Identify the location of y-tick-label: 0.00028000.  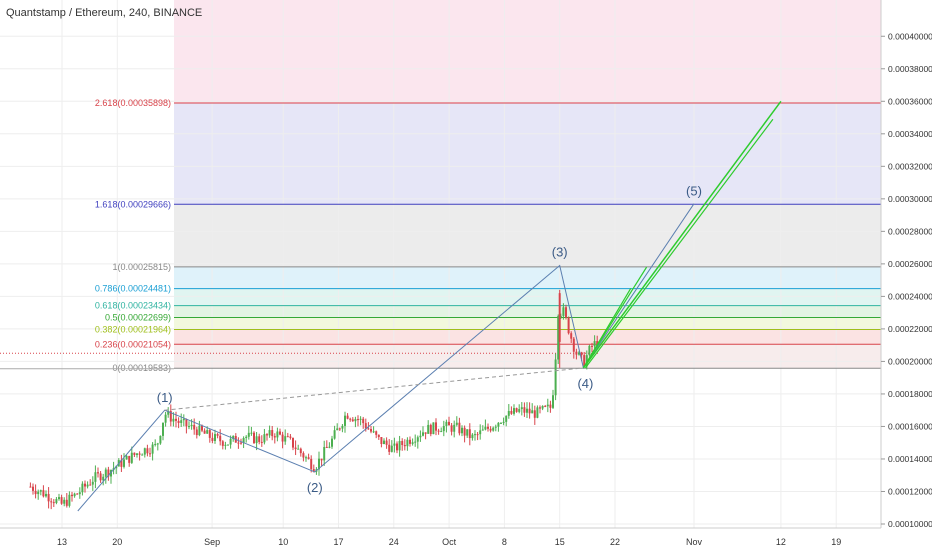
(910, 231).